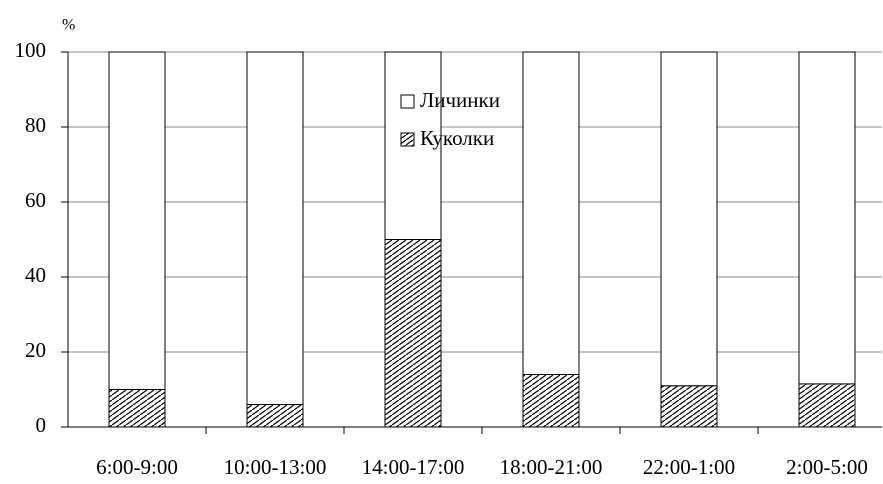 The height and width of the screenshot is (484, 883). Describe the element at coordinates (275, 467) in the screenshot. I see `x-tick-label: 10:00-13:00` at that location.